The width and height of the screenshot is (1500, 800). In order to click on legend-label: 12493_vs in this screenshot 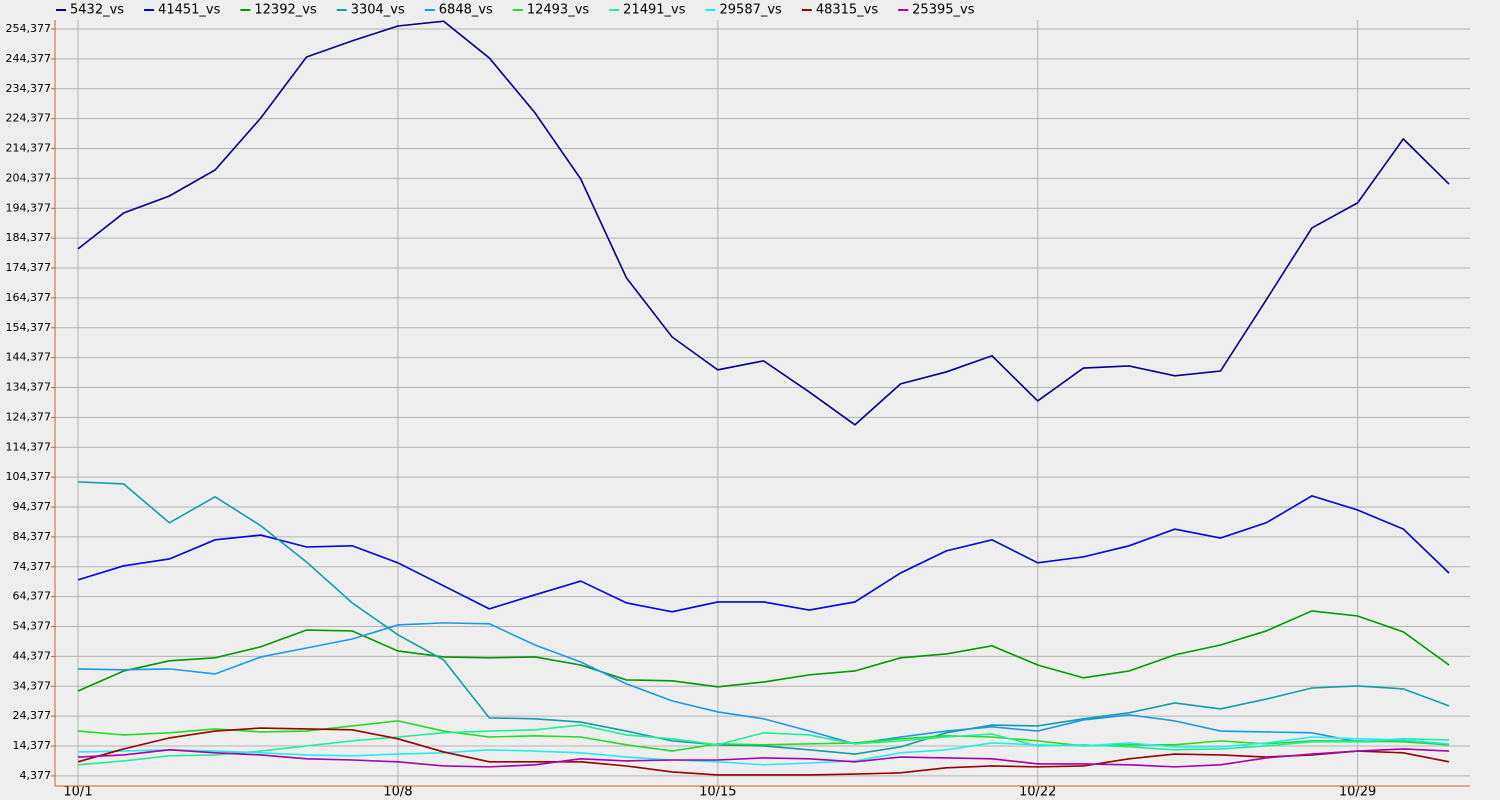, I will do `click(558, 10)`.